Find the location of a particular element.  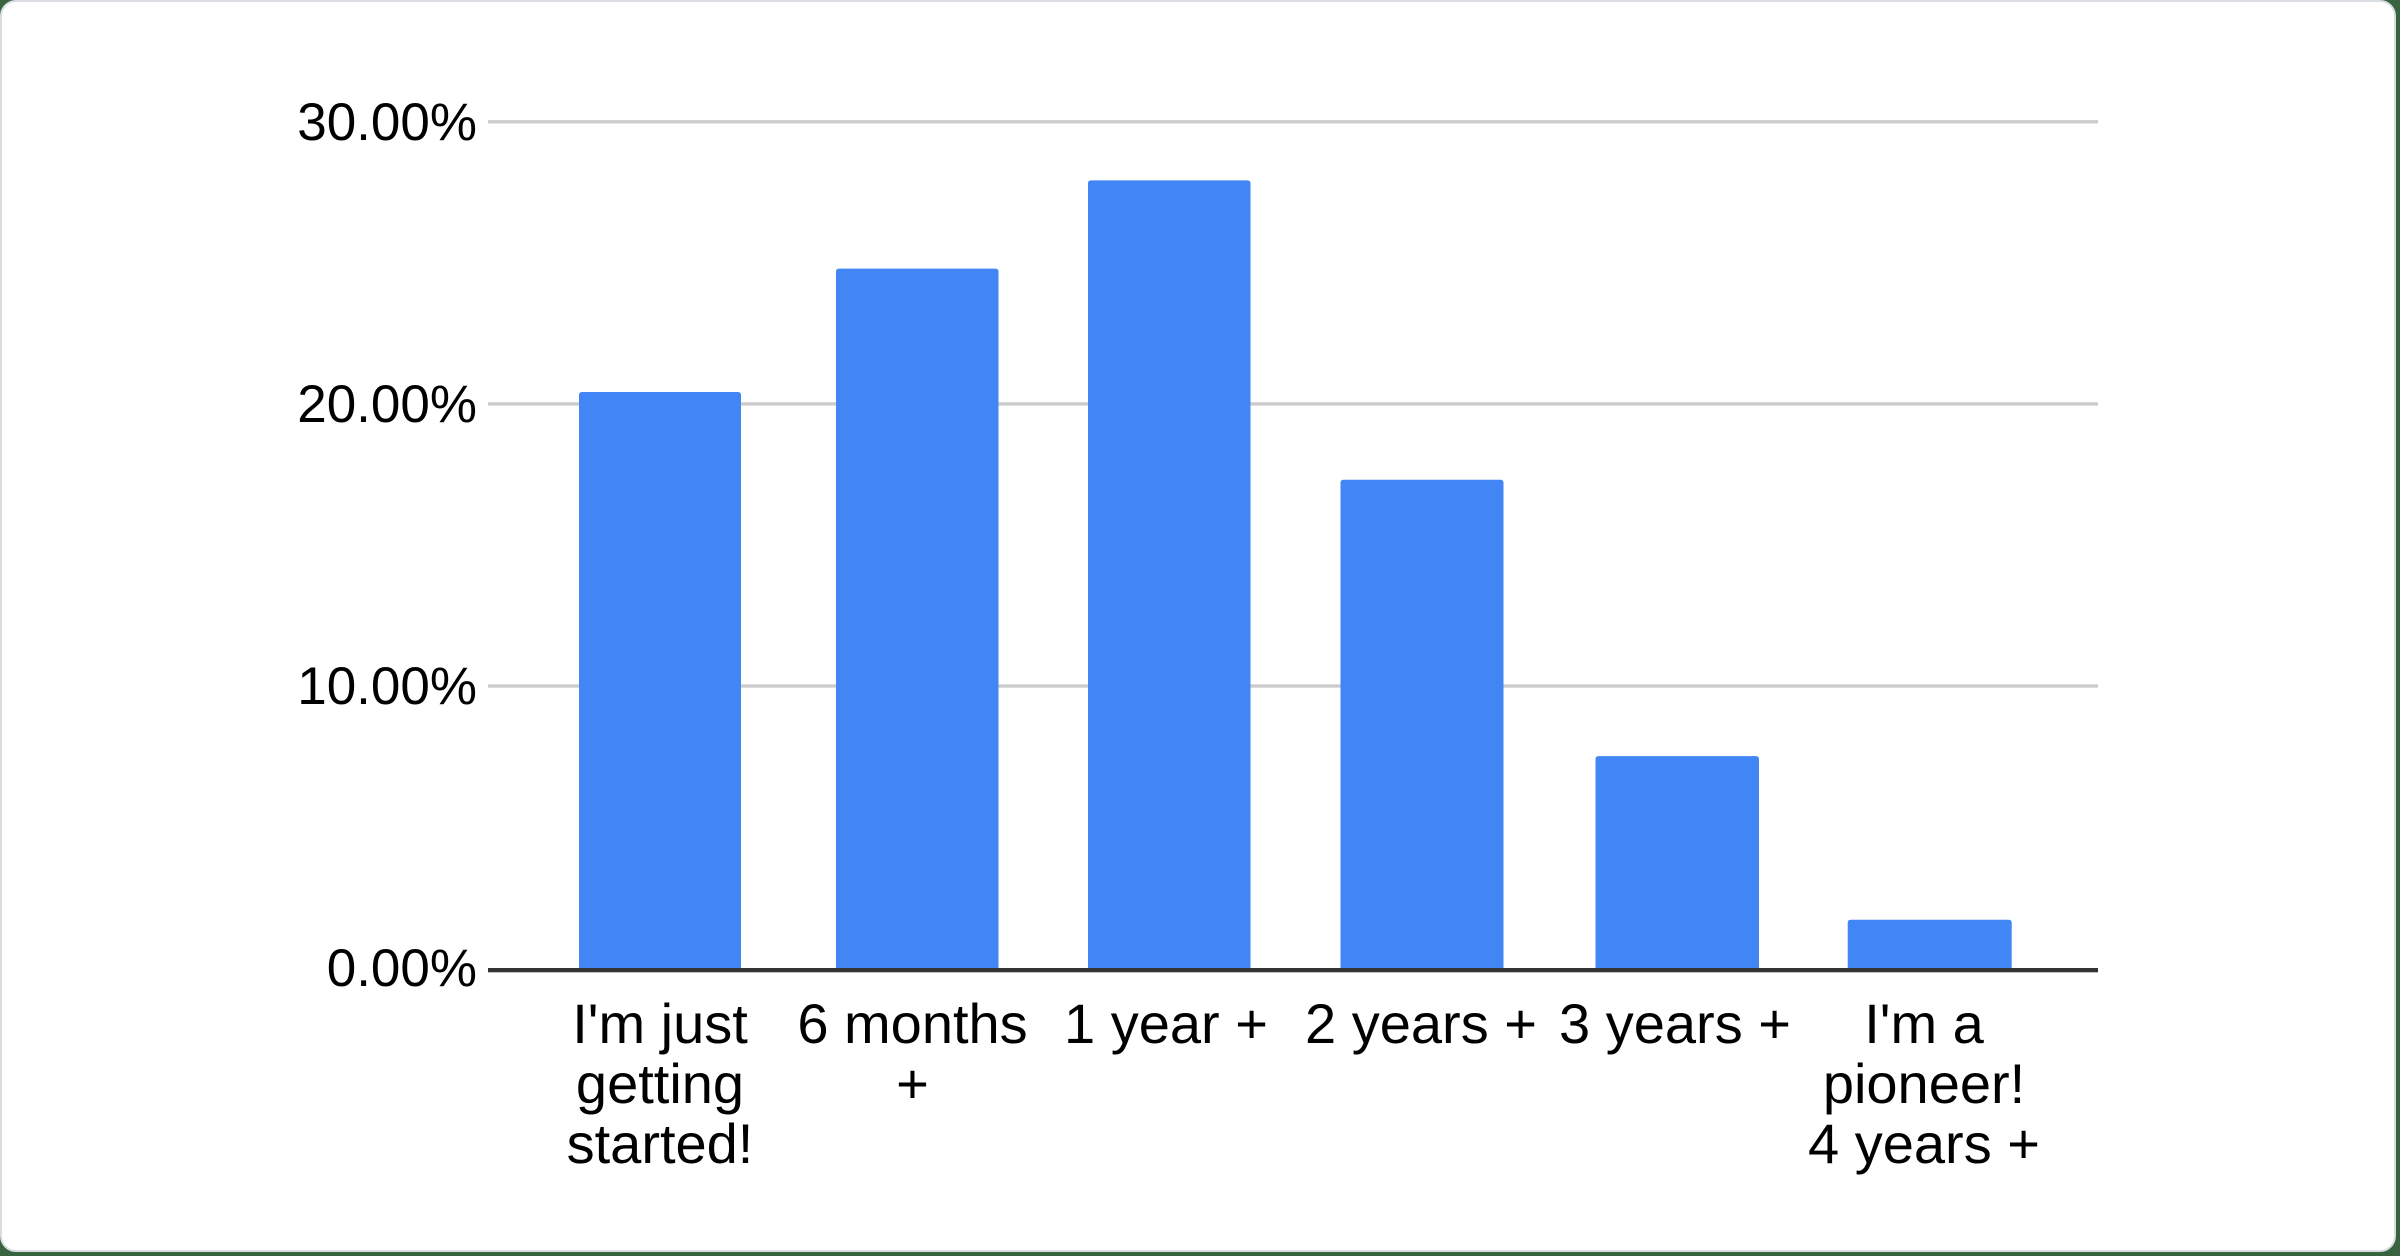

svg-text: I'm just is located at coordinates (660, 1023).